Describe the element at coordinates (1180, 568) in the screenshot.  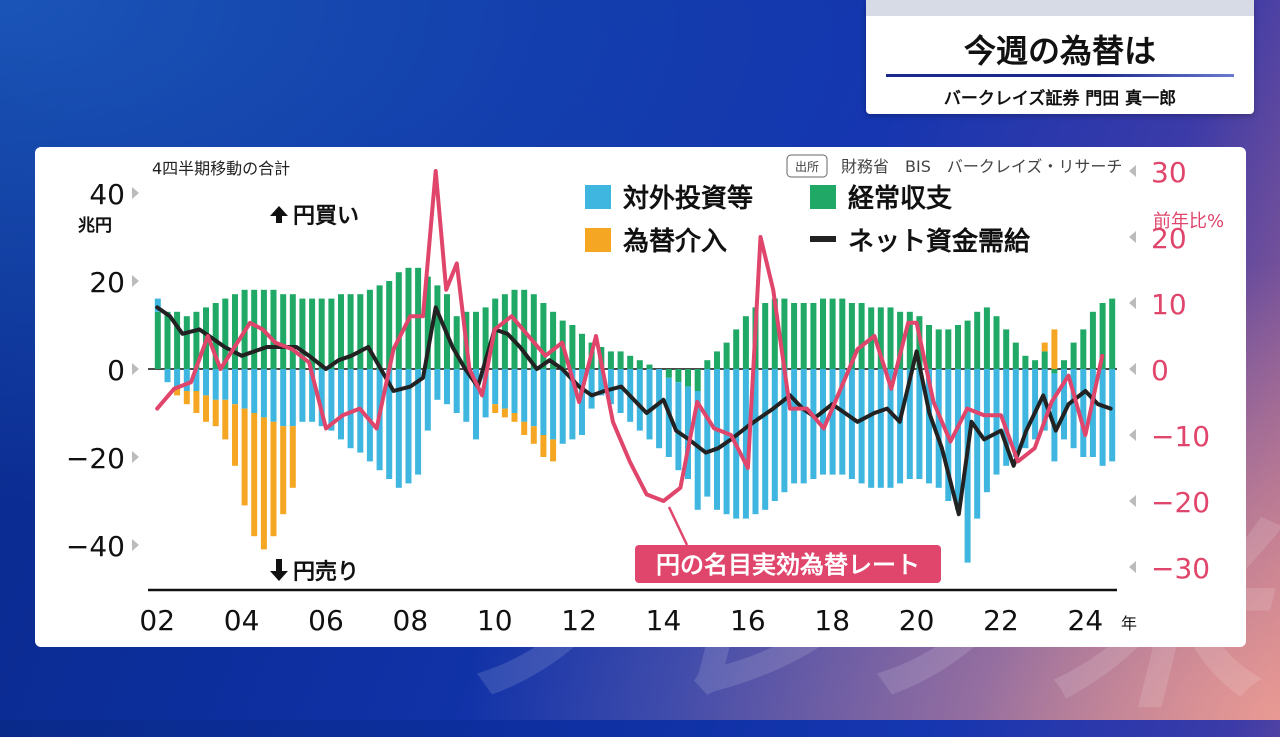
I see `right-tick-label: −30` at that location.